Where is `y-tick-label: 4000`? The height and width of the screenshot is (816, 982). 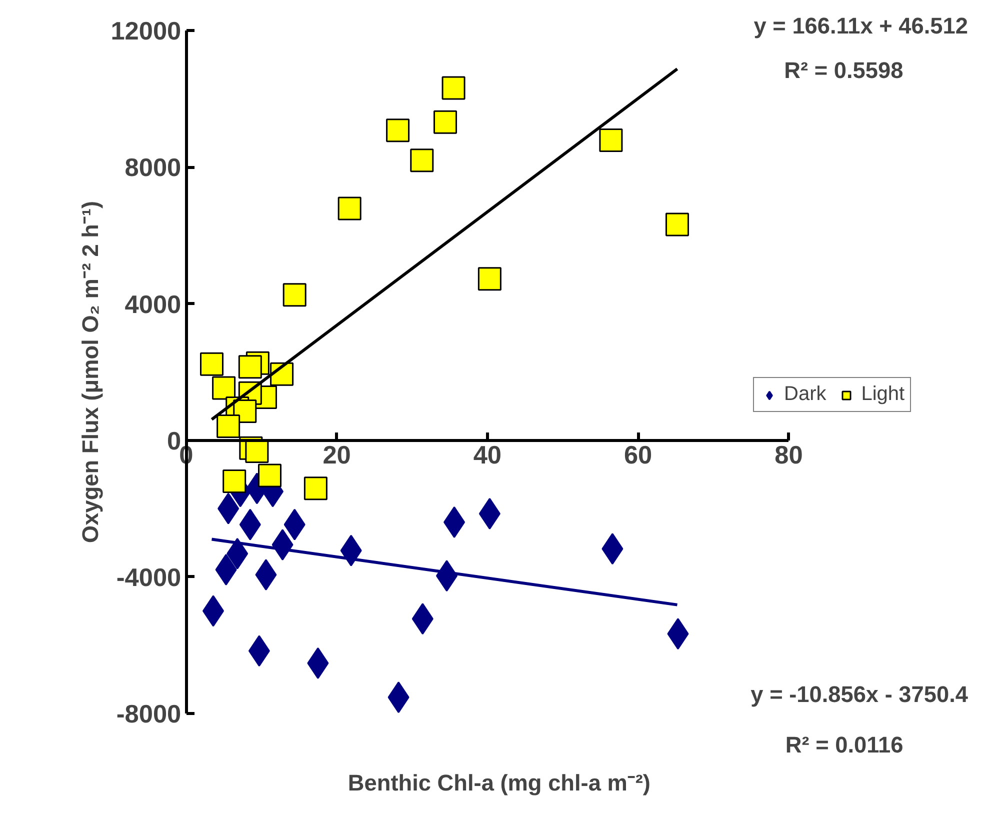 y-tick-label: 4000 is located at coordinates (153, 304).